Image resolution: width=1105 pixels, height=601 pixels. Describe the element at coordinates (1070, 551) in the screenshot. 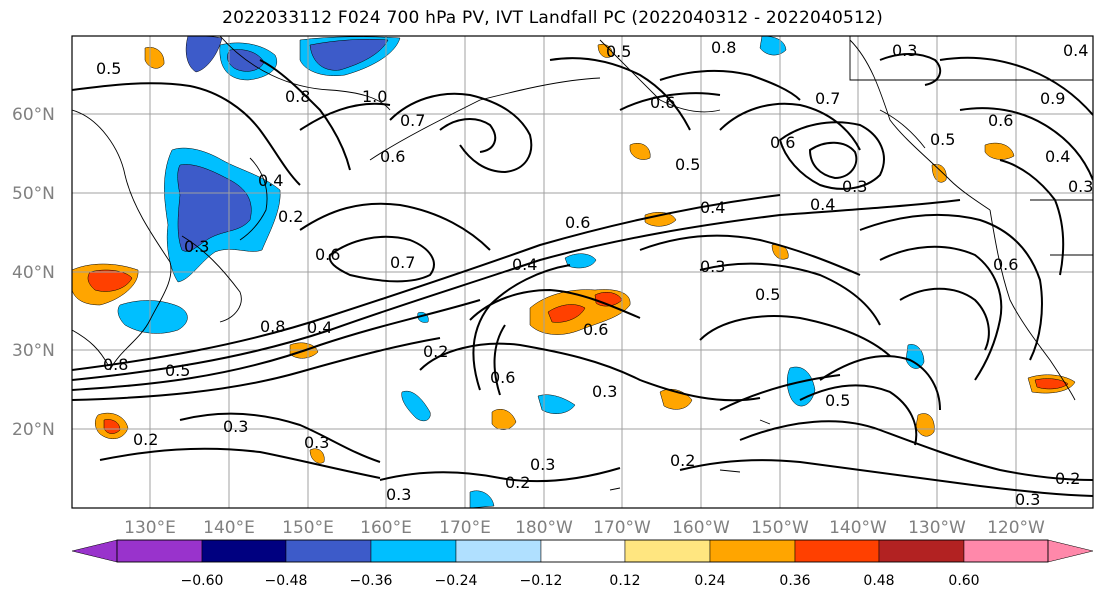

I see `colorbar-extend-high` at that location.